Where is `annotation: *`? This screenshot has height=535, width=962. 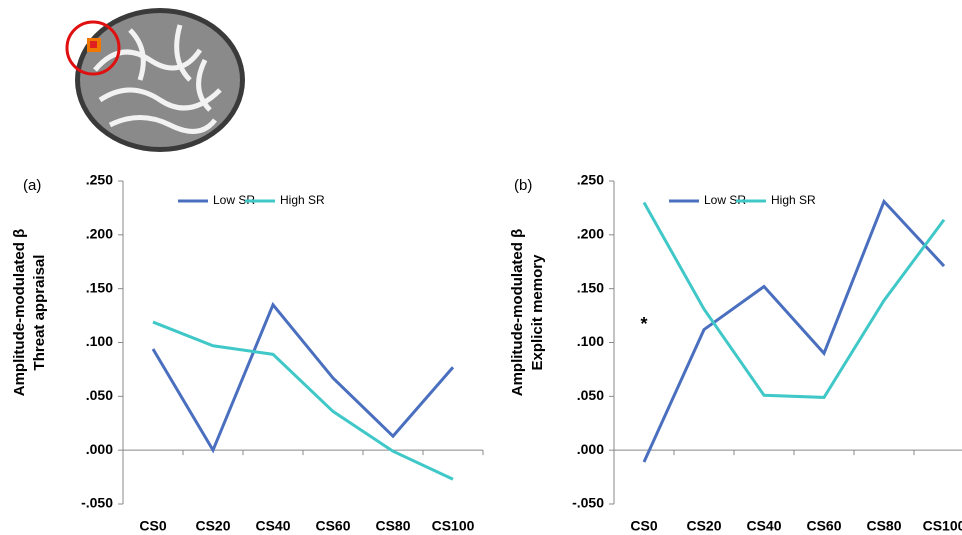 annotation: * is located at coordinates (643, 324).